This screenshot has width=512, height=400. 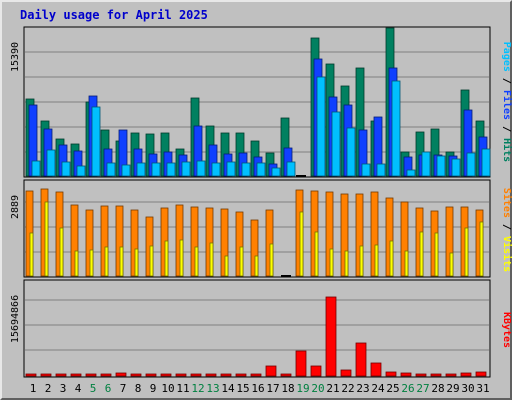 What do you see at coordinates (506, 105) in the screenshot?
I see `legend-entry: Files` at bounding box center [506, 105].